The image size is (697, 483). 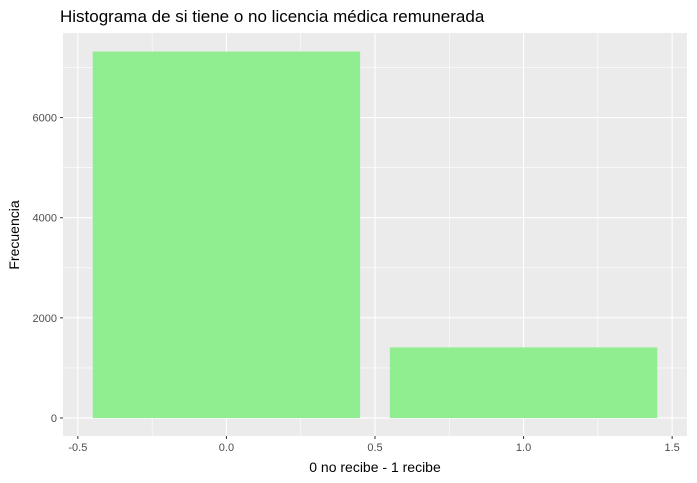 I want to click on y-axis-title: Frecuencia, so click(x=14, y=234).